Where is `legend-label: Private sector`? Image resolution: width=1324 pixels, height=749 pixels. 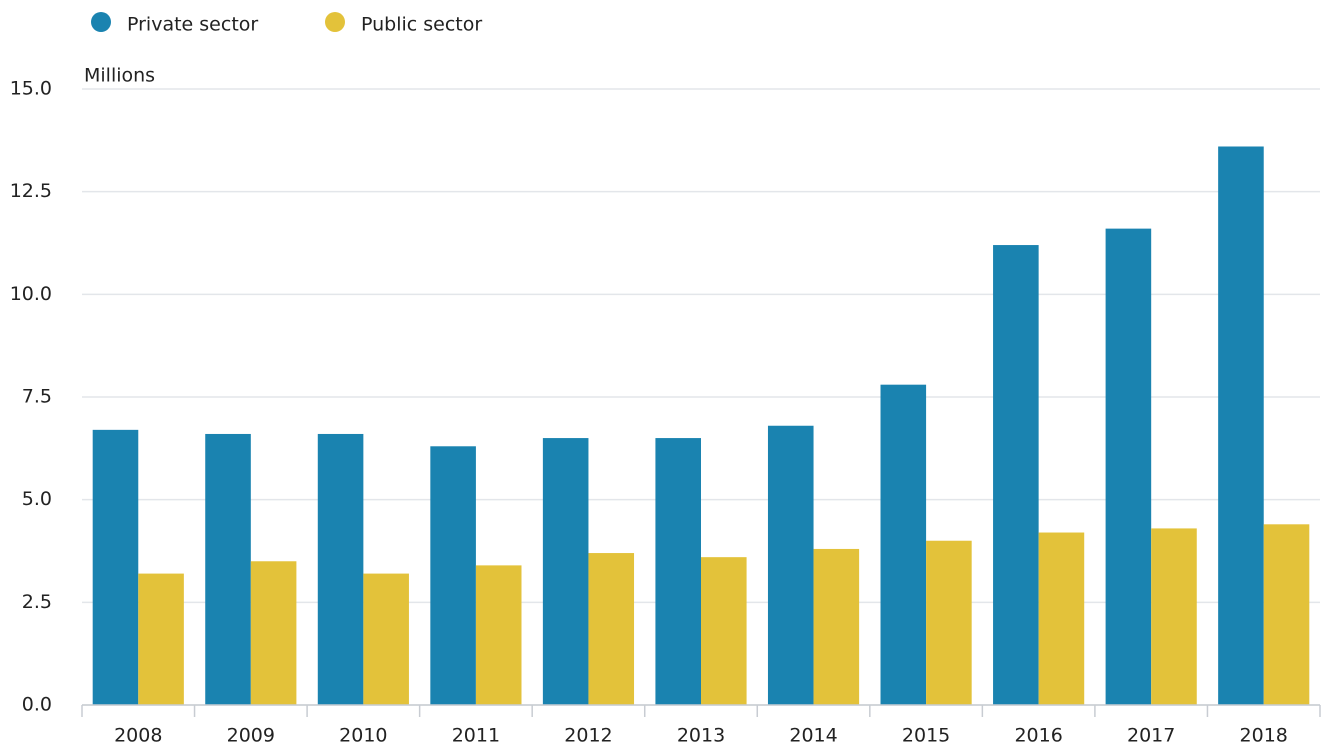
legend-label: Private sector is located at coordinates (192, 25).